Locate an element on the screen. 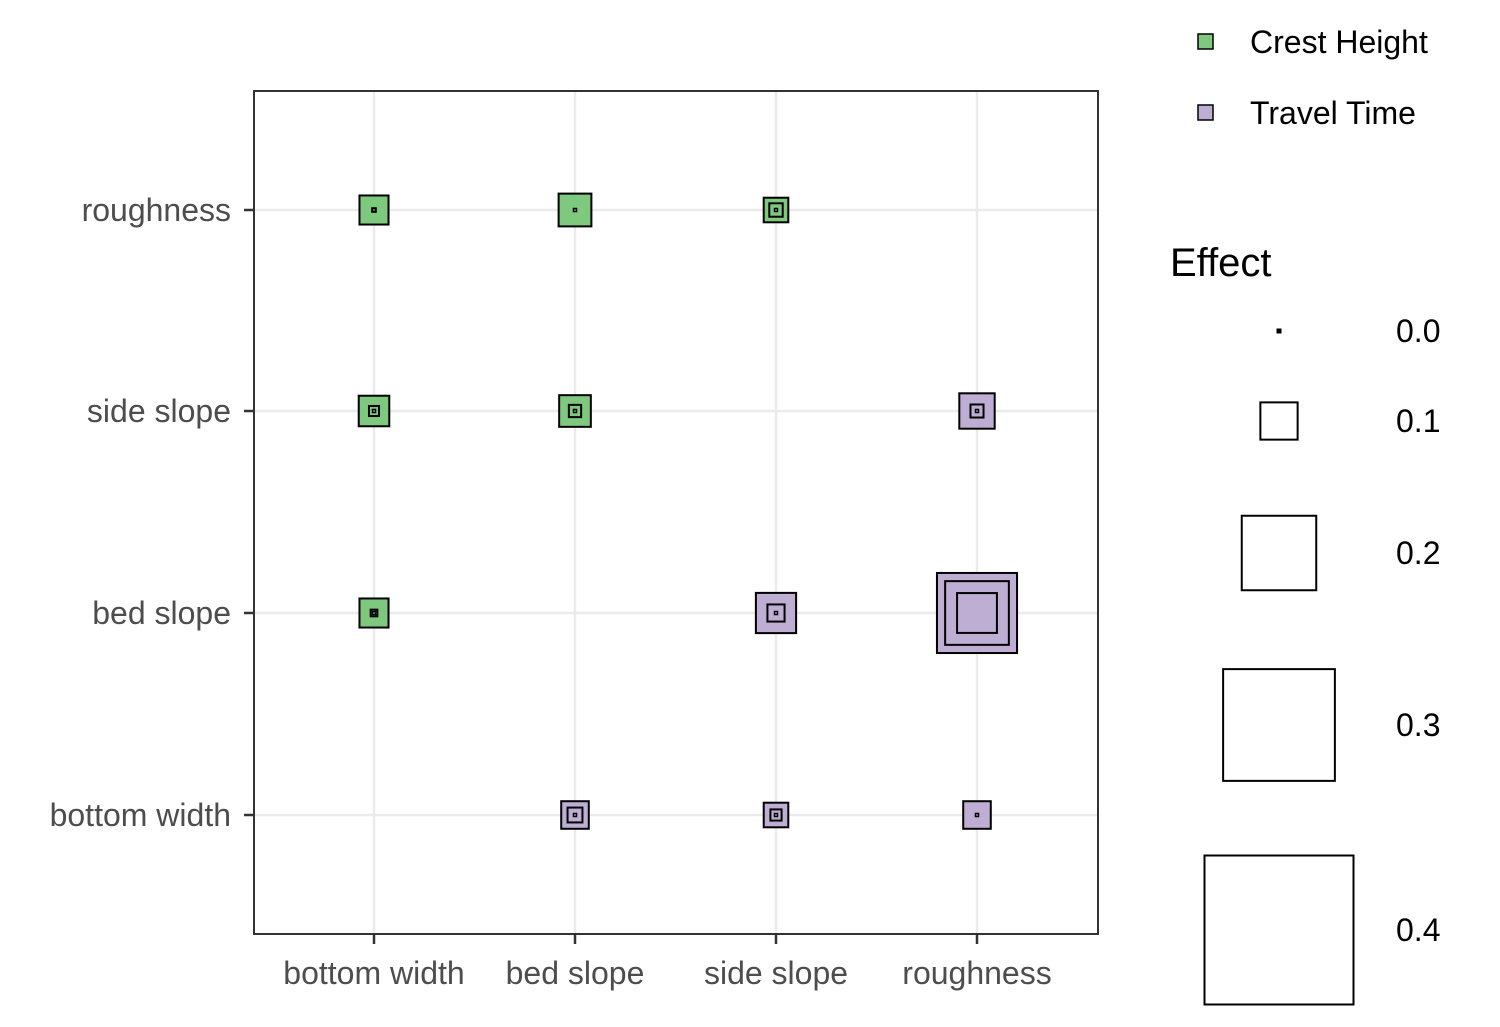 This screenshot has width=1500, height=1027. legend-key-travel-time is located at coordinates (1205, 112).